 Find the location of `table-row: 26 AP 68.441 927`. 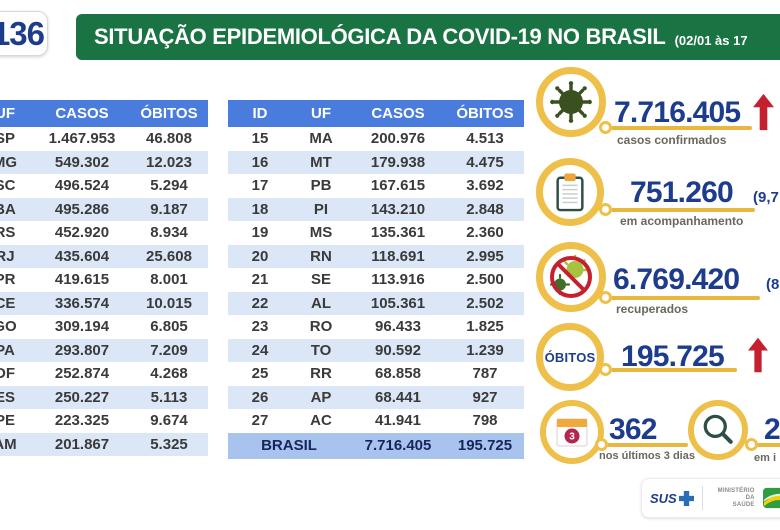

table-row: 26 AP 68.441 927 is located at coordinates (376, 397).